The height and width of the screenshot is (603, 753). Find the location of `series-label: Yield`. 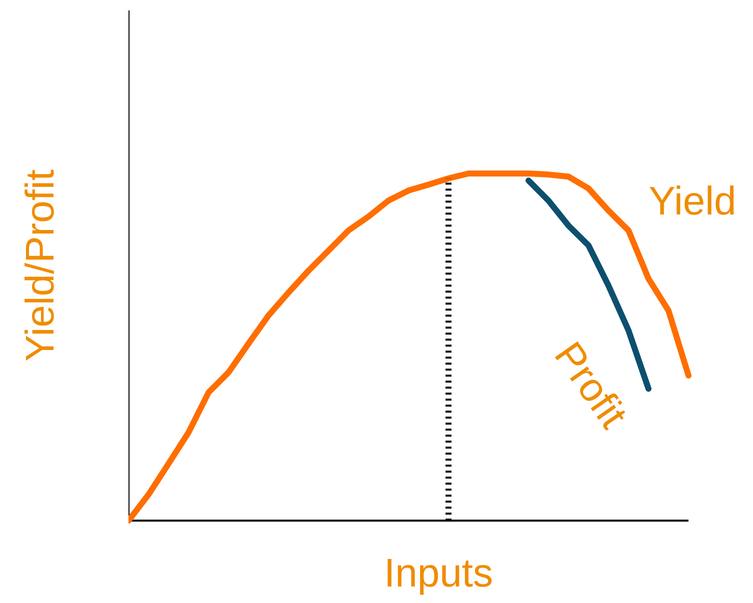

series-label: Yield is located at coordinates (692, 201).